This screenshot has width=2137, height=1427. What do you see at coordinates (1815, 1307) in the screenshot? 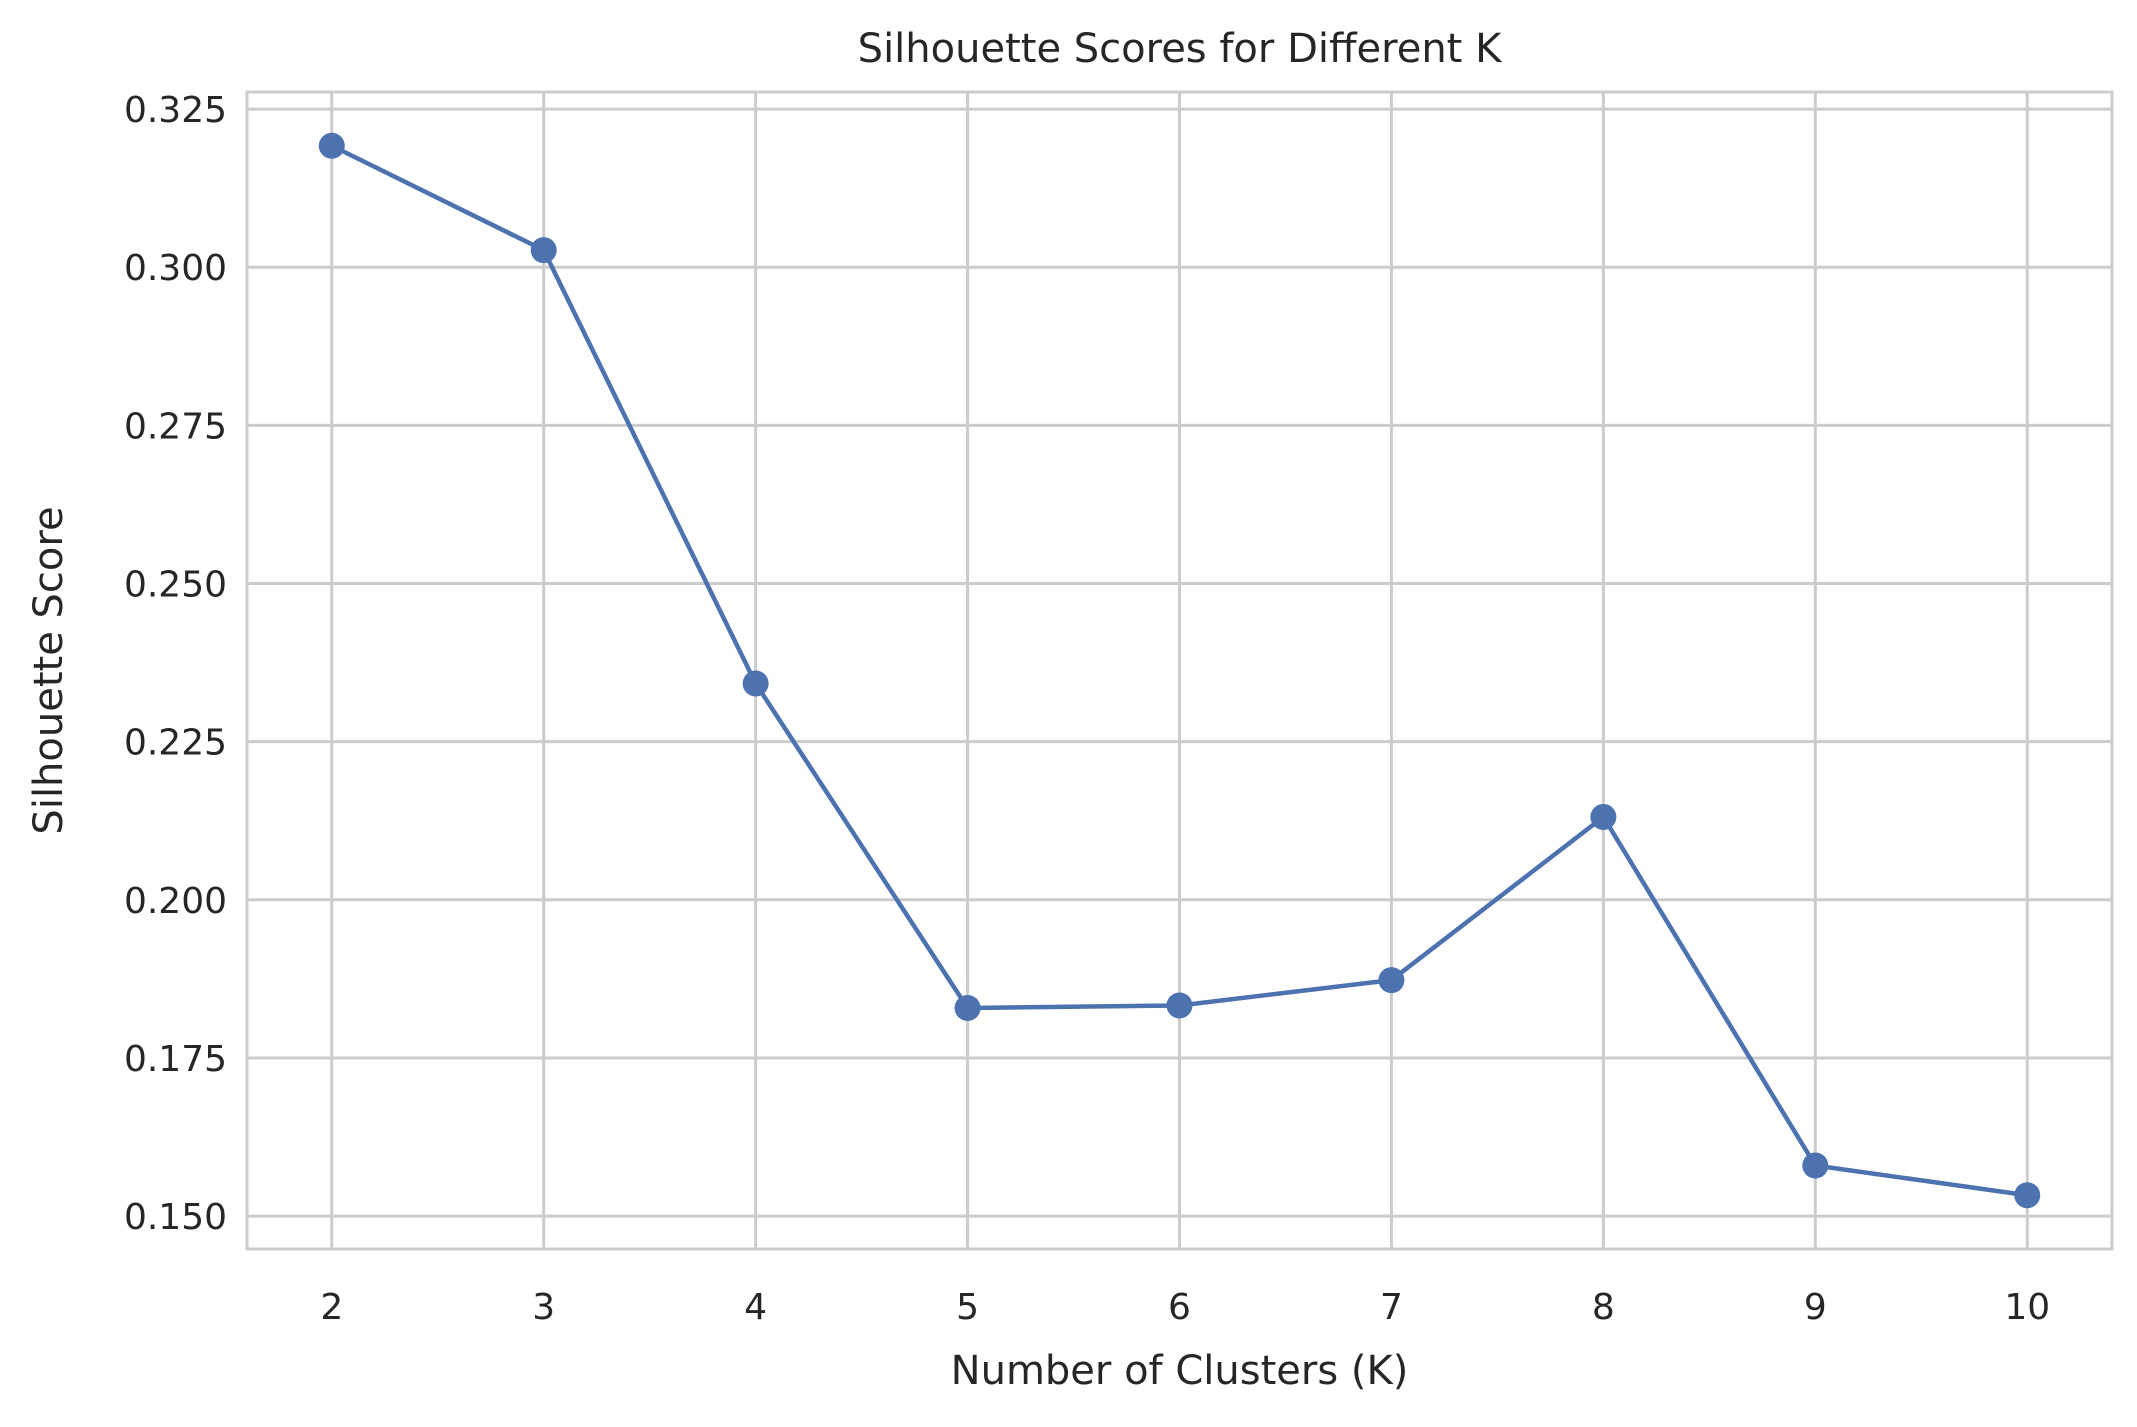
I see `x-tick-label: 9` at bounding box center [1815, 1307].